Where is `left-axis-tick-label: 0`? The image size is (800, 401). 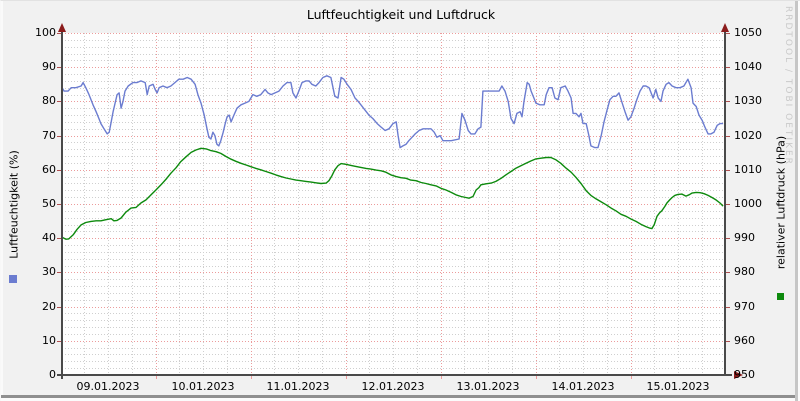
left-axis-tick-label: 0 is located at coordinates (52, 374).